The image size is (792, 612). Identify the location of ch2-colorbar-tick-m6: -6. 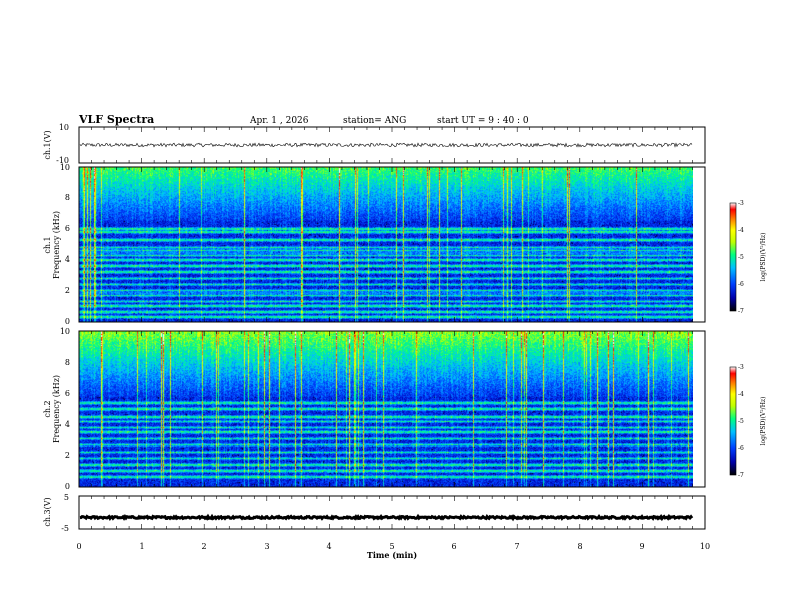
(741, 448).